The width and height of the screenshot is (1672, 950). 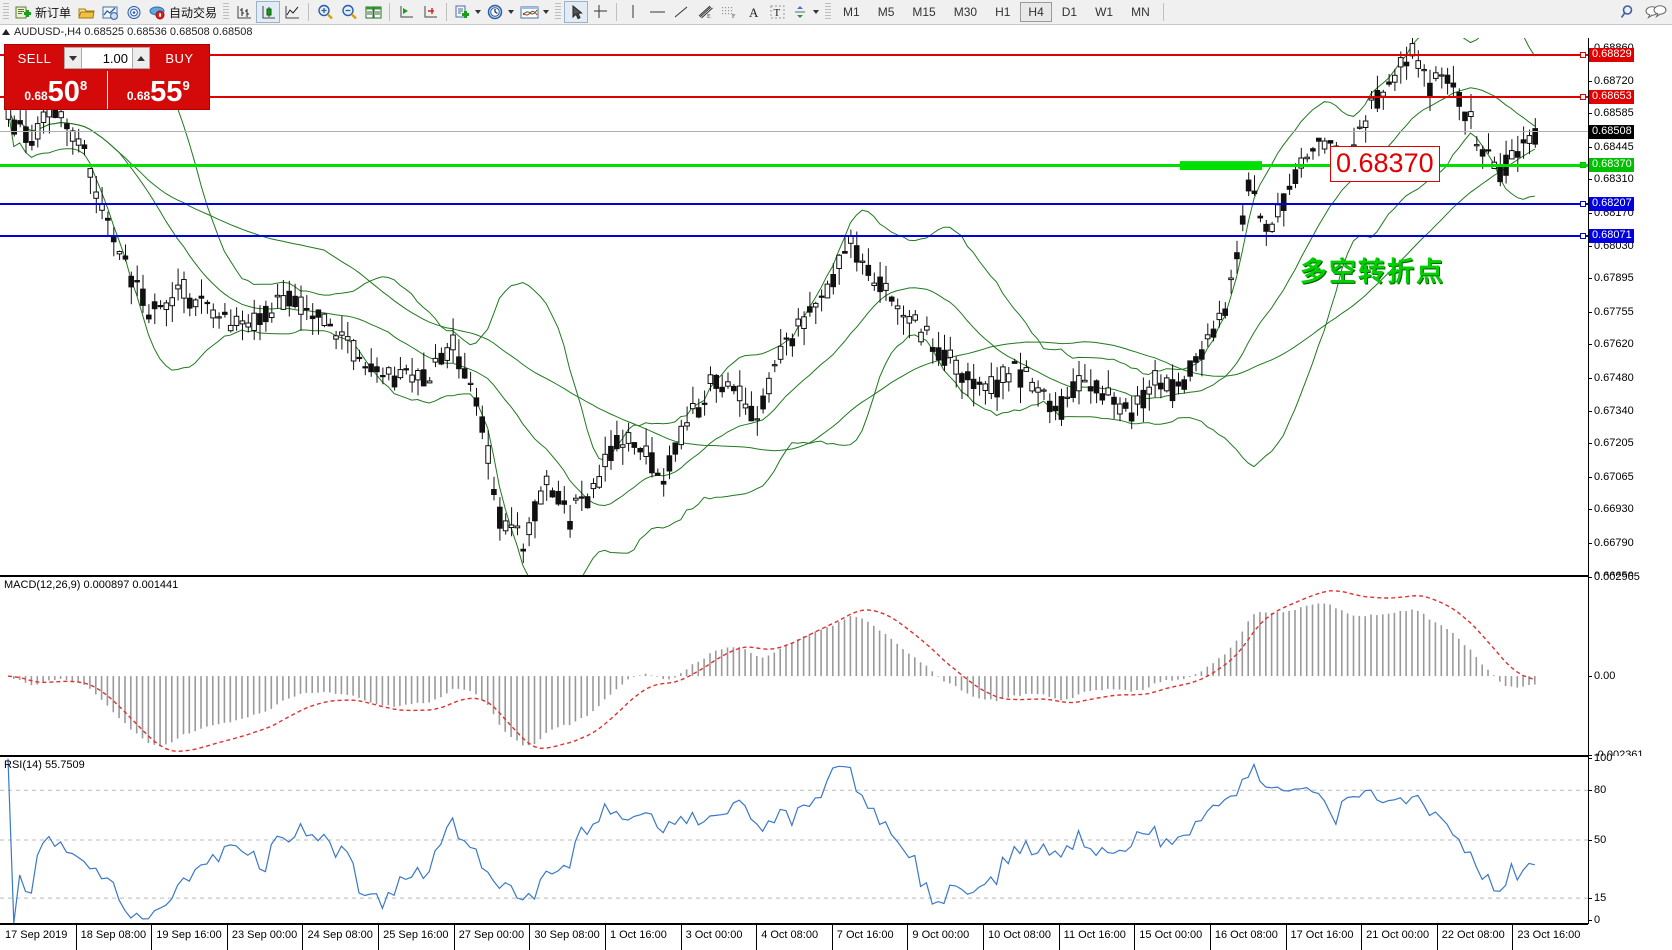 I want to click on volume-stepper: 1.00, so click(x=107, y=58).